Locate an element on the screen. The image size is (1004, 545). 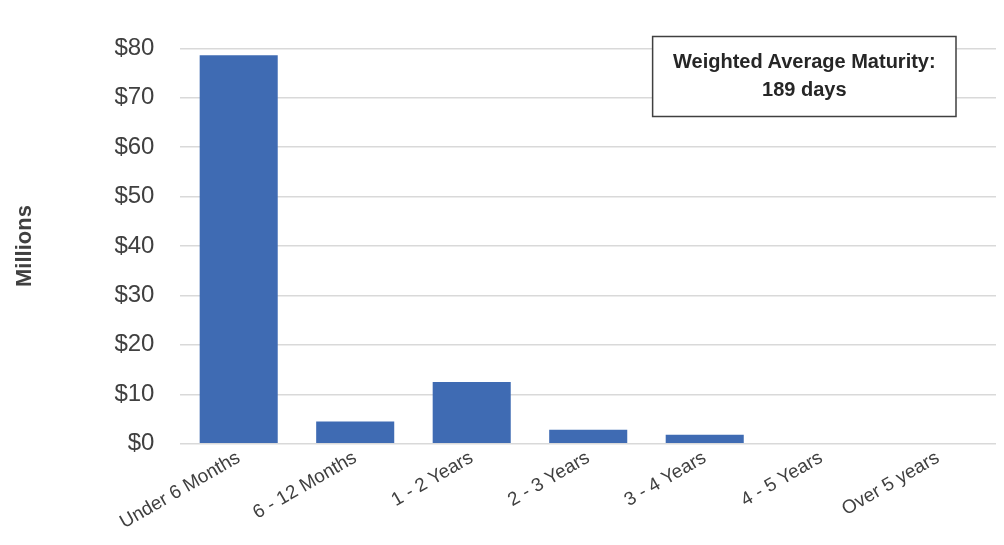
y-tick-label: $20 is located at coordinates (134, 343).